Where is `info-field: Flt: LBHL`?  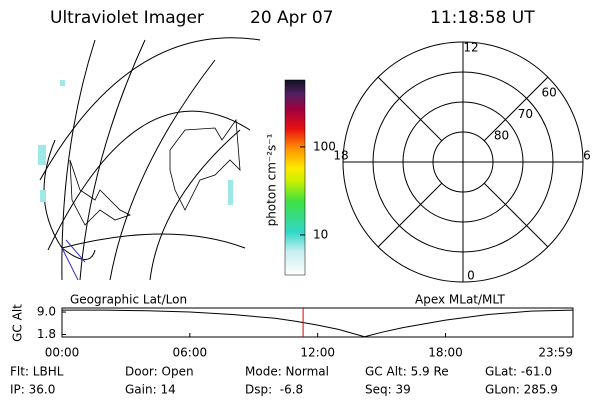 info-field: Flt: LBHL is located at coordinates (37, 372).